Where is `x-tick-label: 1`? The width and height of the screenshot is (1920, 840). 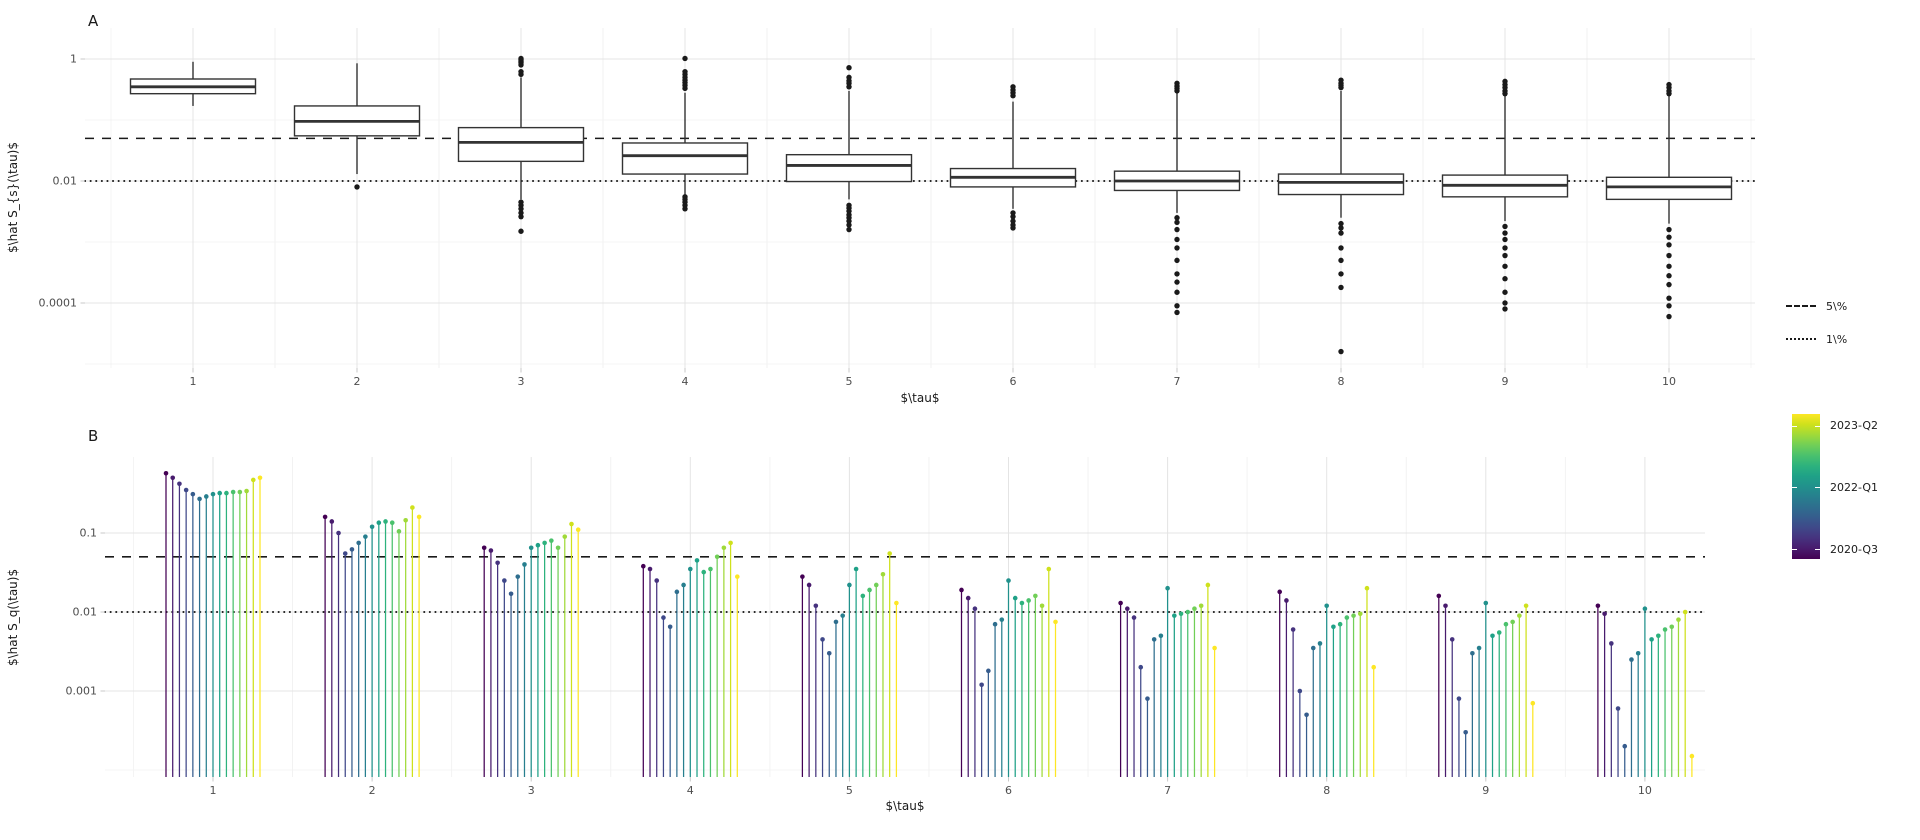 x-tick-label: 1 is located at coordinates (213, 790).